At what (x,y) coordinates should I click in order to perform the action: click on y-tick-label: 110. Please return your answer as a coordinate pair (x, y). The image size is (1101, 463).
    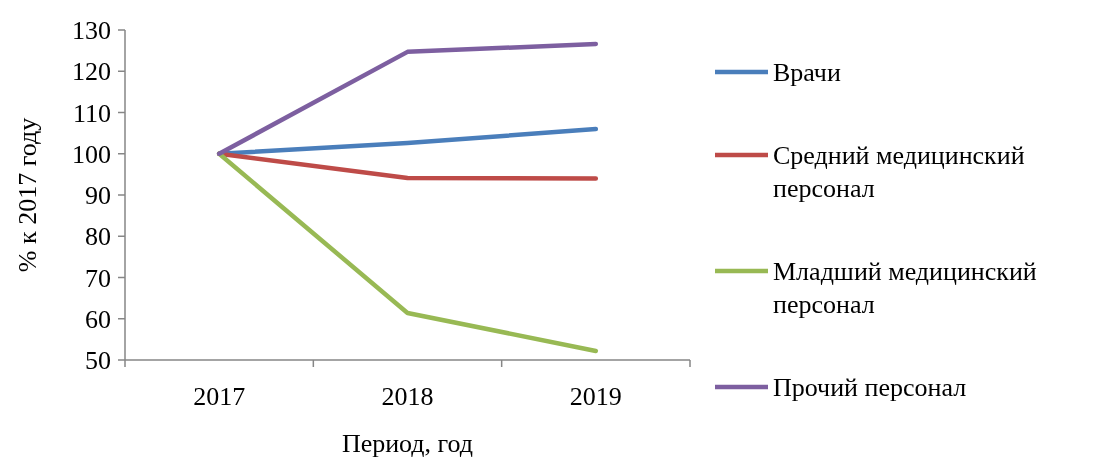
    Looking at the image, I should click on (91, 113).